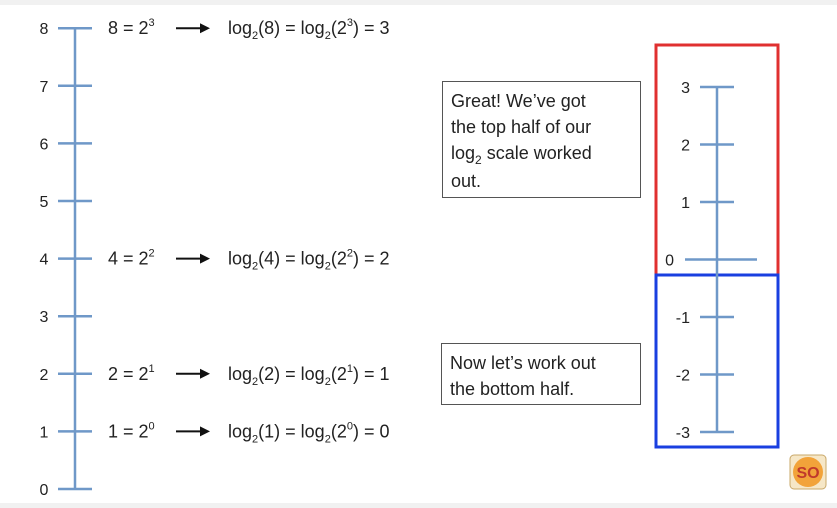 The image size is (837, 508). I want to click on log-equation: log2(1) = log2(20) = 0, so click(309, 432).